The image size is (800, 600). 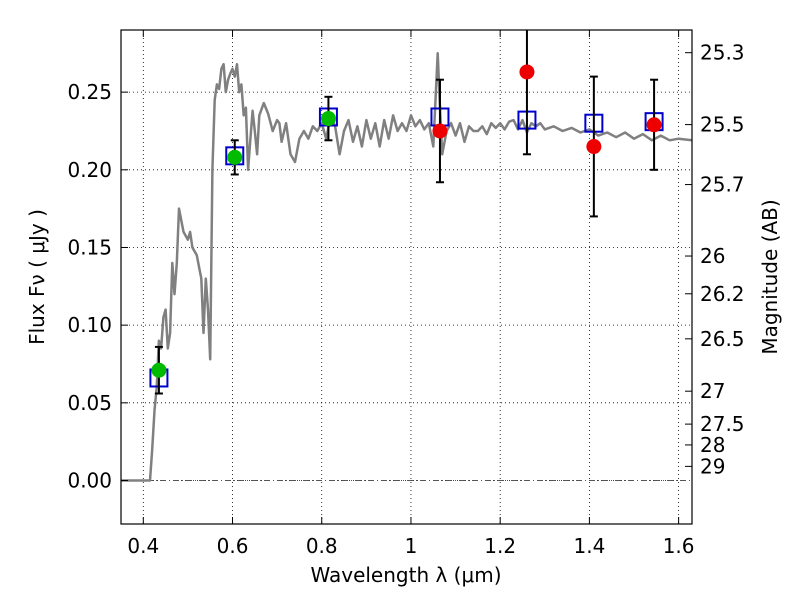 I want to click on mag-tick-label: 25.7, so click(x=722, y=185).